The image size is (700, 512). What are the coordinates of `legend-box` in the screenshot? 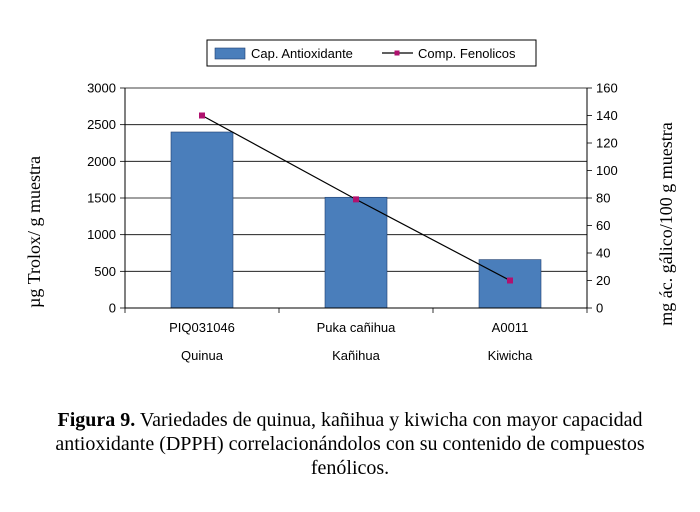 It's located at (371, 53).